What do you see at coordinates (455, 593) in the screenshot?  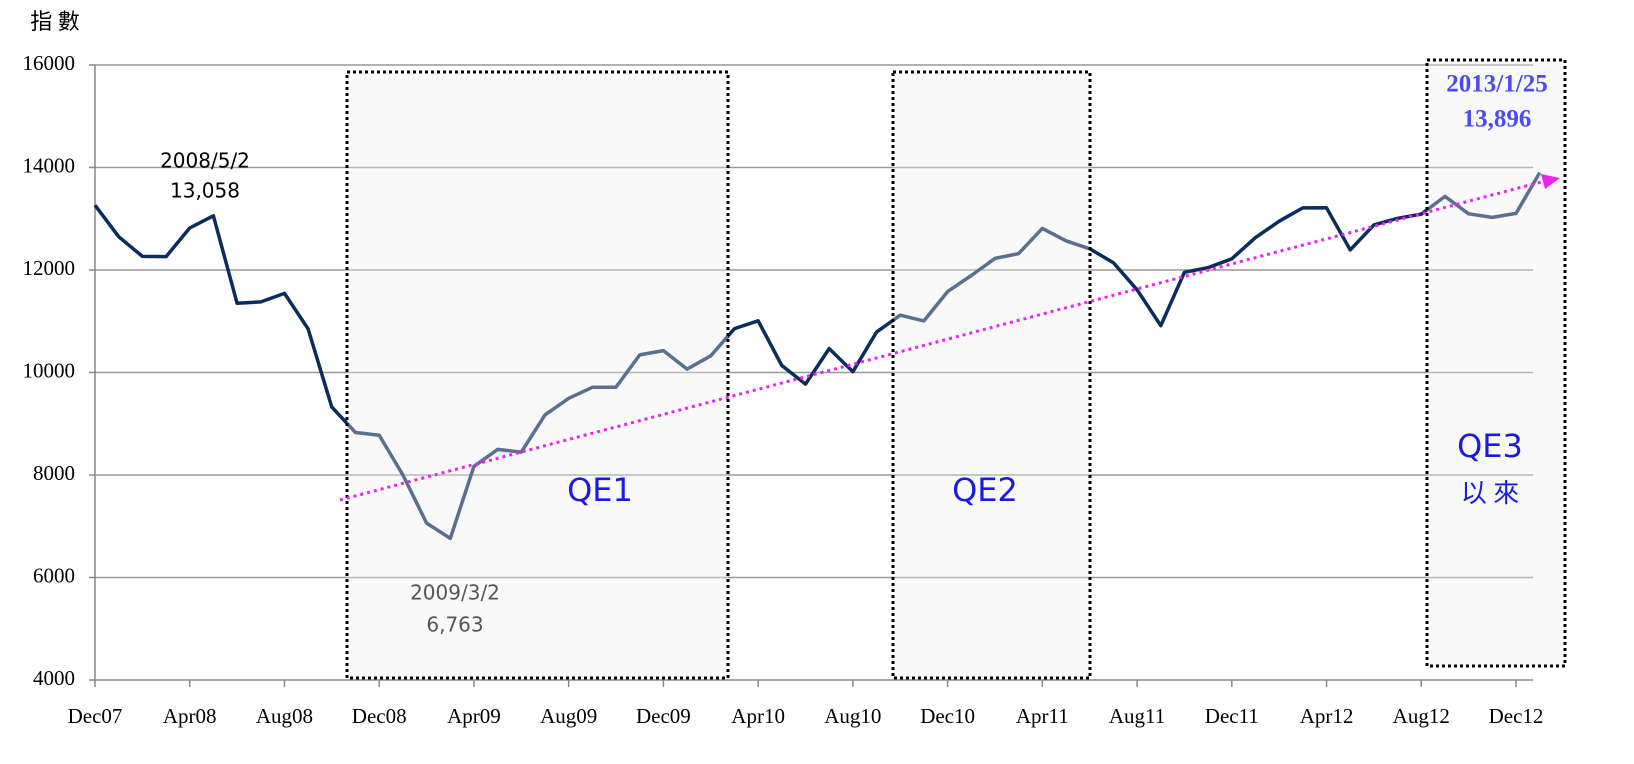 I see `annotation: 2009/3/2` at bounding box center [455, 593].